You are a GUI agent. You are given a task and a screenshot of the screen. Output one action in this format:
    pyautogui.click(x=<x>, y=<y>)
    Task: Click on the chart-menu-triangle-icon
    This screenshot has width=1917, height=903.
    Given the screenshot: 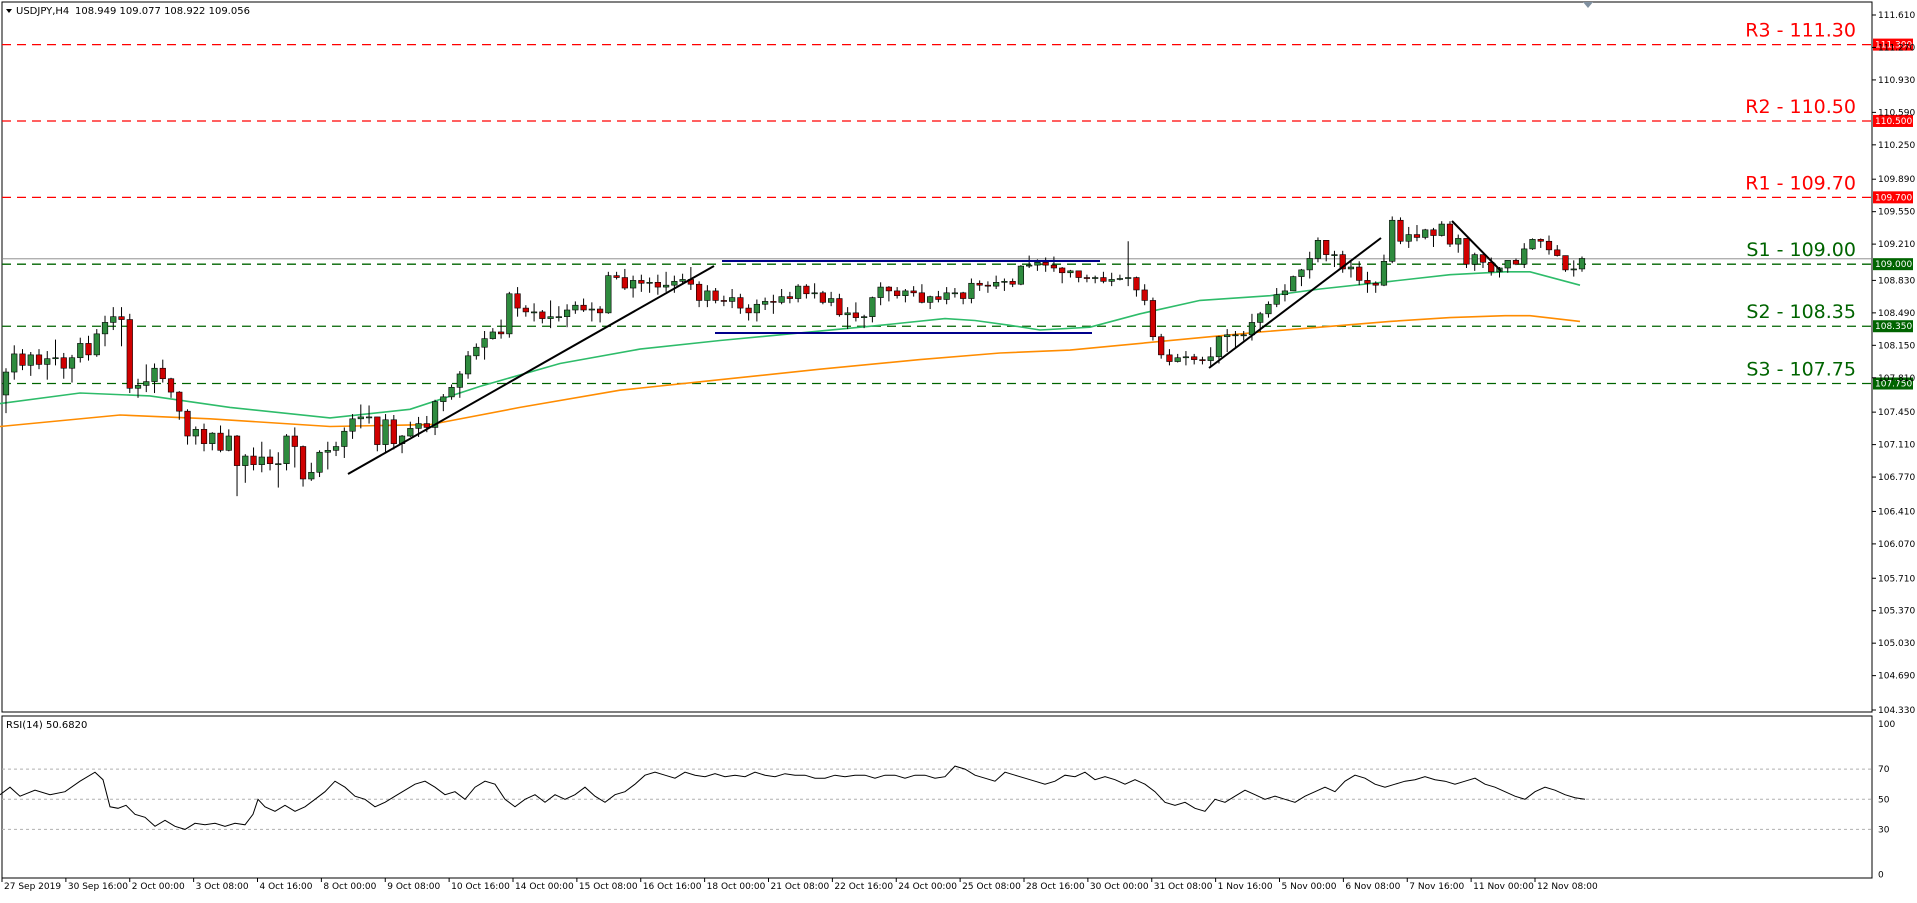 What is the action you would take?
    pyautogui.click(x=9, y=11)
    